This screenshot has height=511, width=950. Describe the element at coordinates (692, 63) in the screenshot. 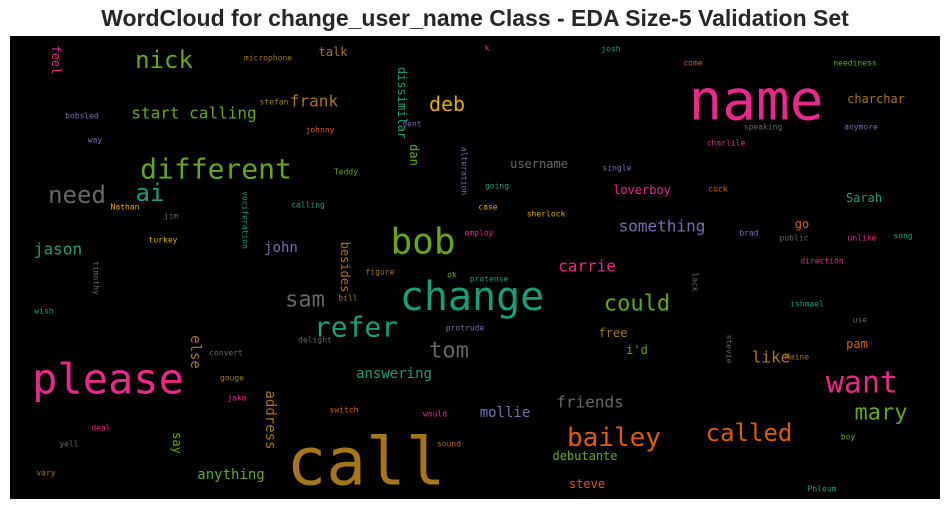

I see `word-come: come` at that location.